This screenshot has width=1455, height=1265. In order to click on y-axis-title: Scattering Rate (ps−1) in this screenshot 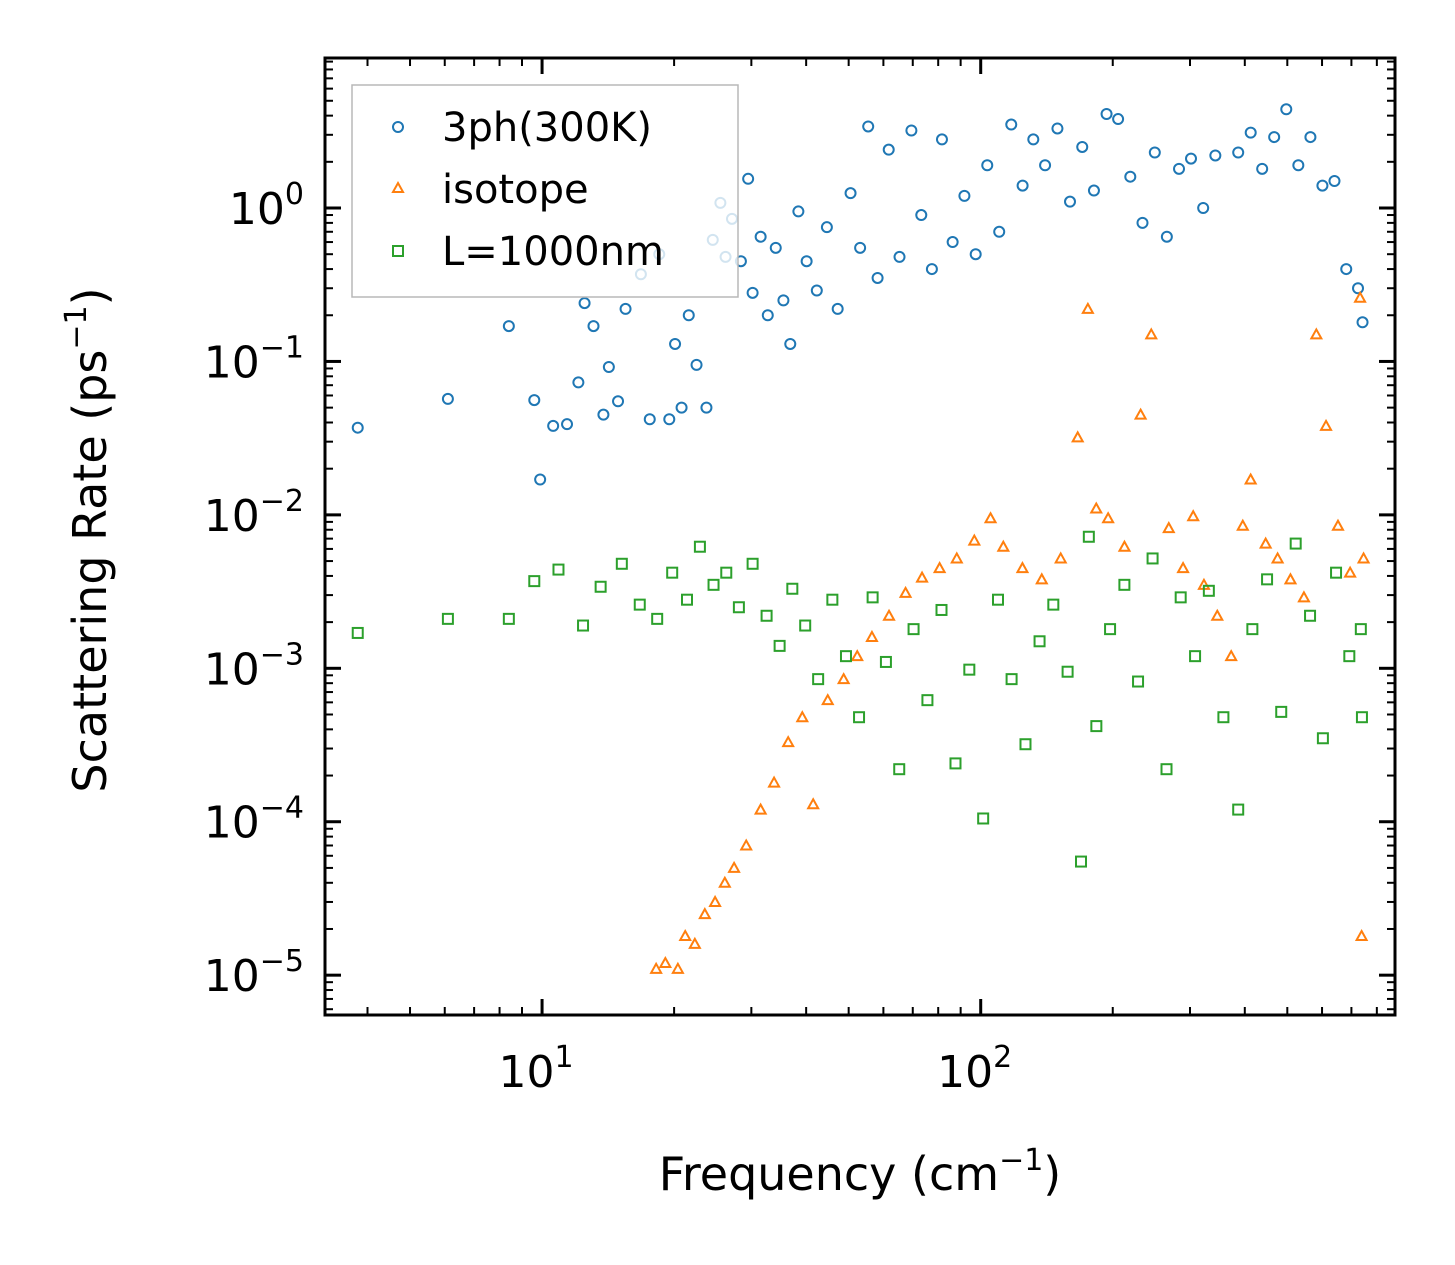, I will do `click(88, 539)`.